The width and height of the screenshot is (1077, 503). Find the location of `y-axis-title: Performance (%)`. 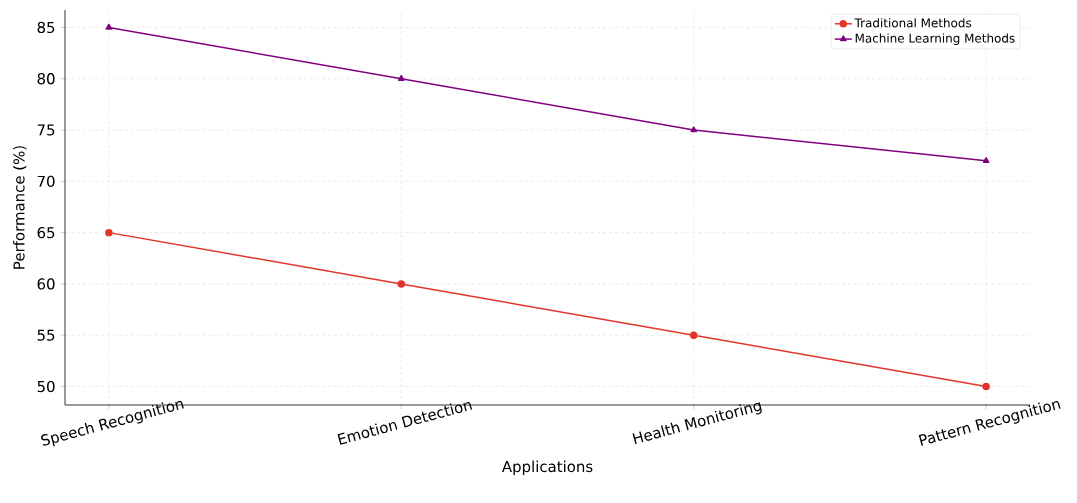

y-axis-title: Performance (%) is located at coordinates (20, 207).